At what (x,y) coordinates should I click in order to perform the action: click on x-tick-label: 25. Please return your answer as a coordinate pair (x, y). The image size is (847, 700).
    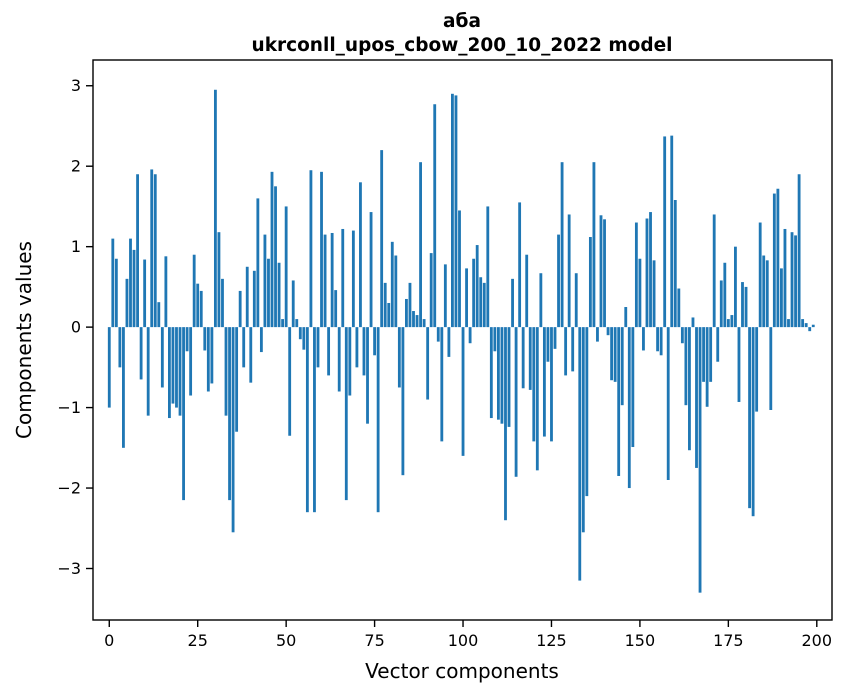
    Looking at the image, I should click on (198, 640).